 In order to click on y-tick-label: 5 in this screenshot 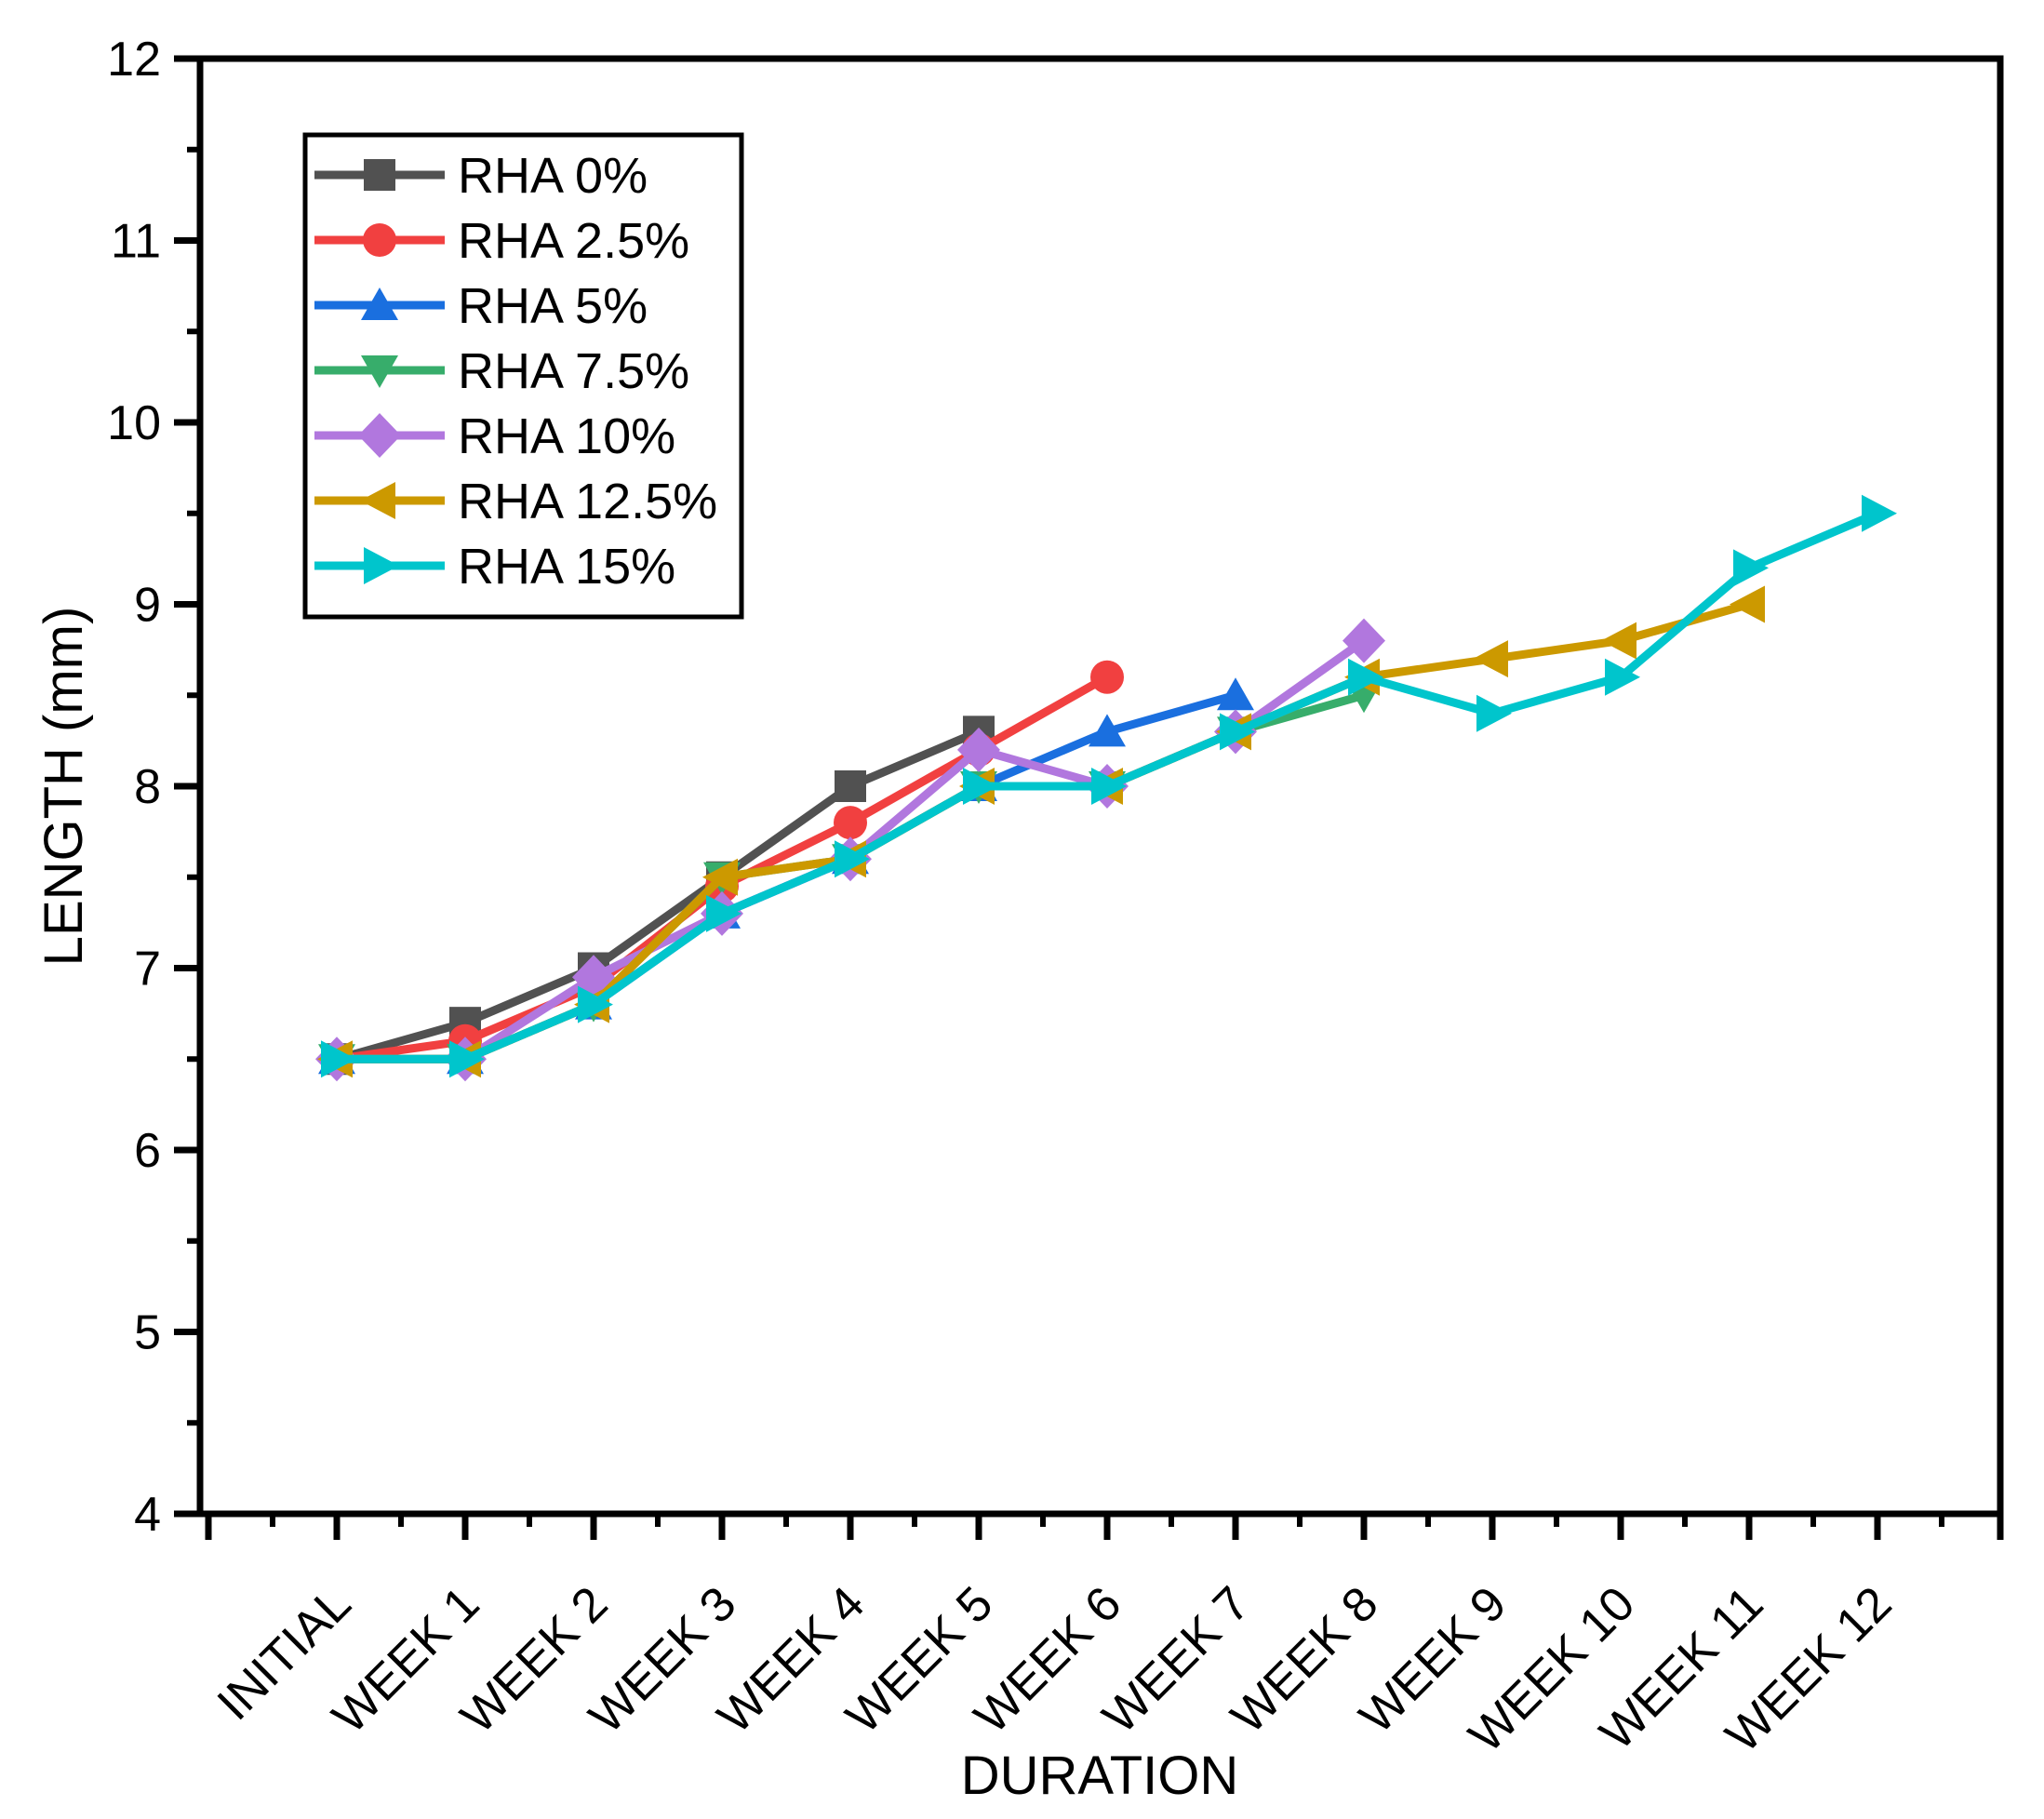, I will do `click(147, 1333)`.